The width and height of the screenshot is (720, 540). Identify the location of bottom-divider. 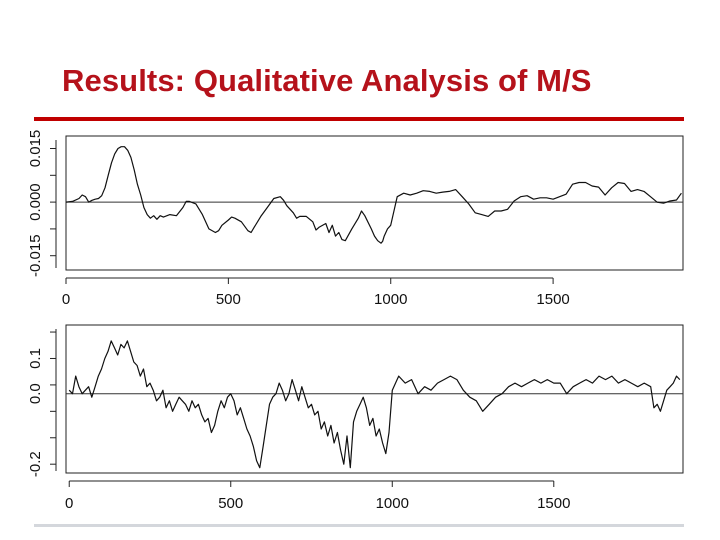
(359, 525).